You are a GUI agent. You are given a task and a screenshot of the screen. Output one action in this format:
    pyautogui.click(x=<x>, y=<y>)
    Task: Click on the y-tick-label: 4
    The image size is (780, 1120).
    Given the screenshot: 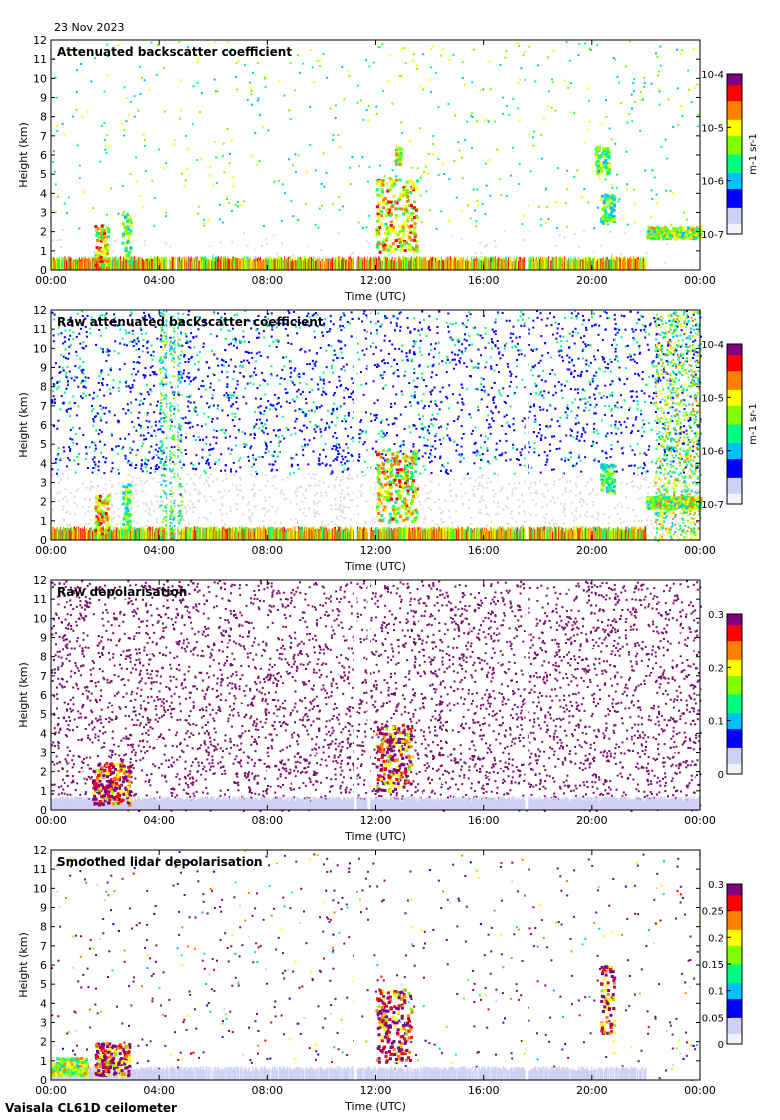 What is the action you would take?
    pyautogui.click(x=43, y=193)
    